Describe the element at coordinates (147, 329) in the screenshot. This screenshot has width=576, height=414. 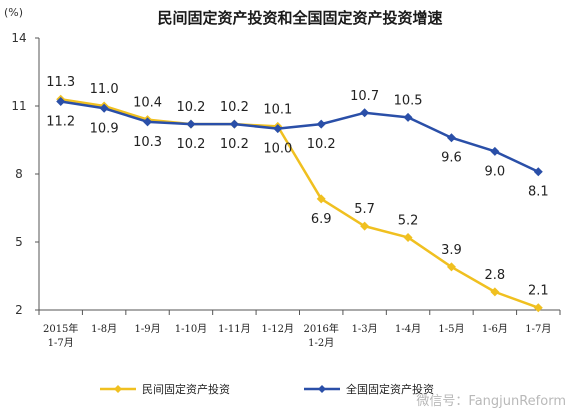
I see `x-tick-label: 1-9月` at that location.